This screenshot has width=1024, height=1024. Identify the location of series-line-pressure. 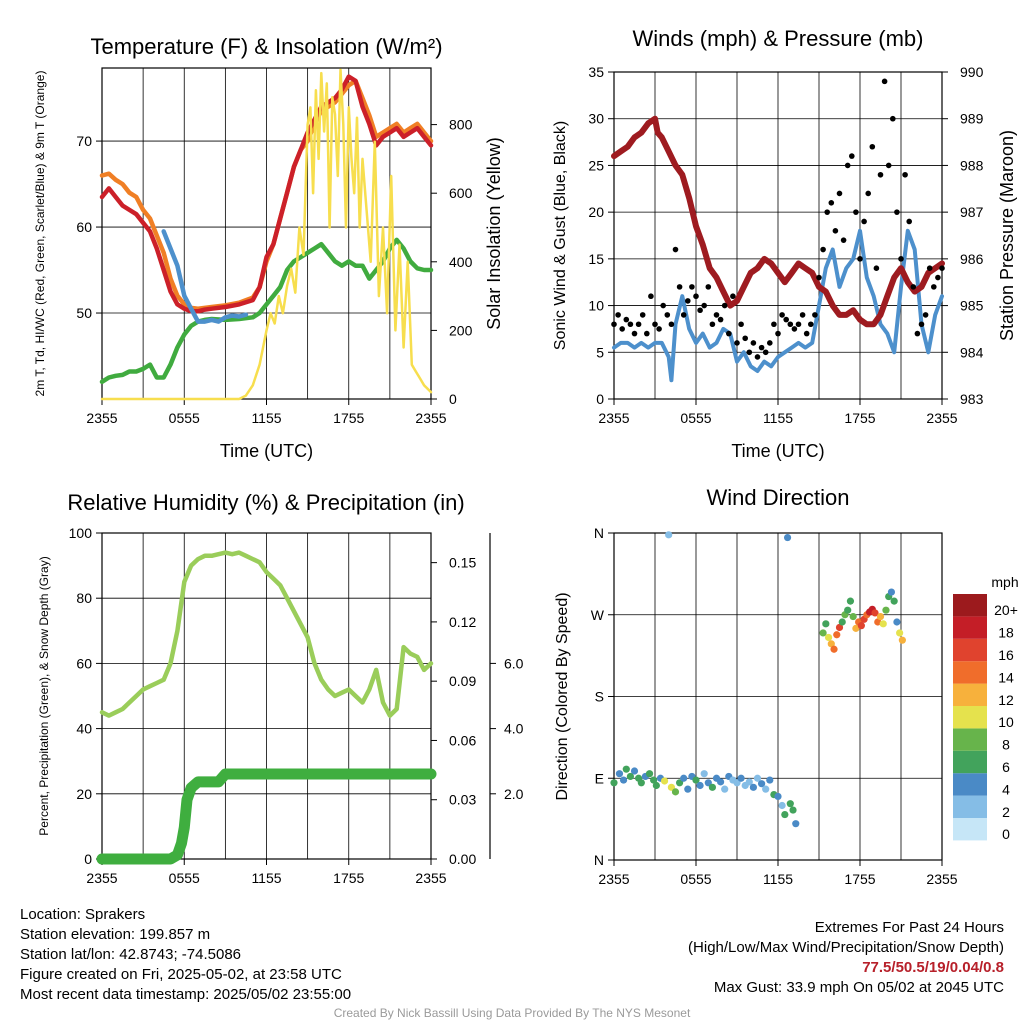
(778, 221).